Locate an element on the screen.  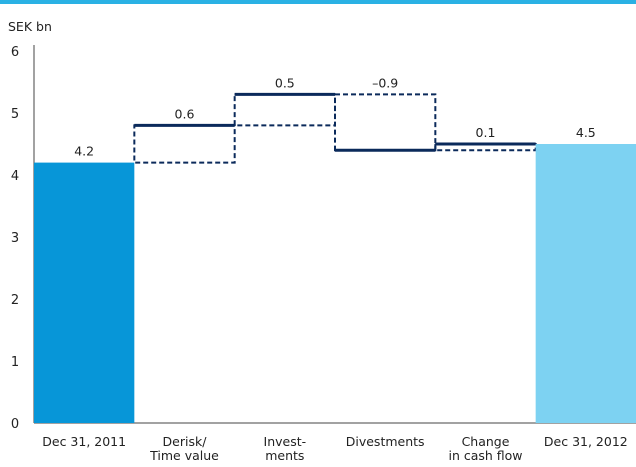
data-label: –0.9 is located at coordinates (385, 82).